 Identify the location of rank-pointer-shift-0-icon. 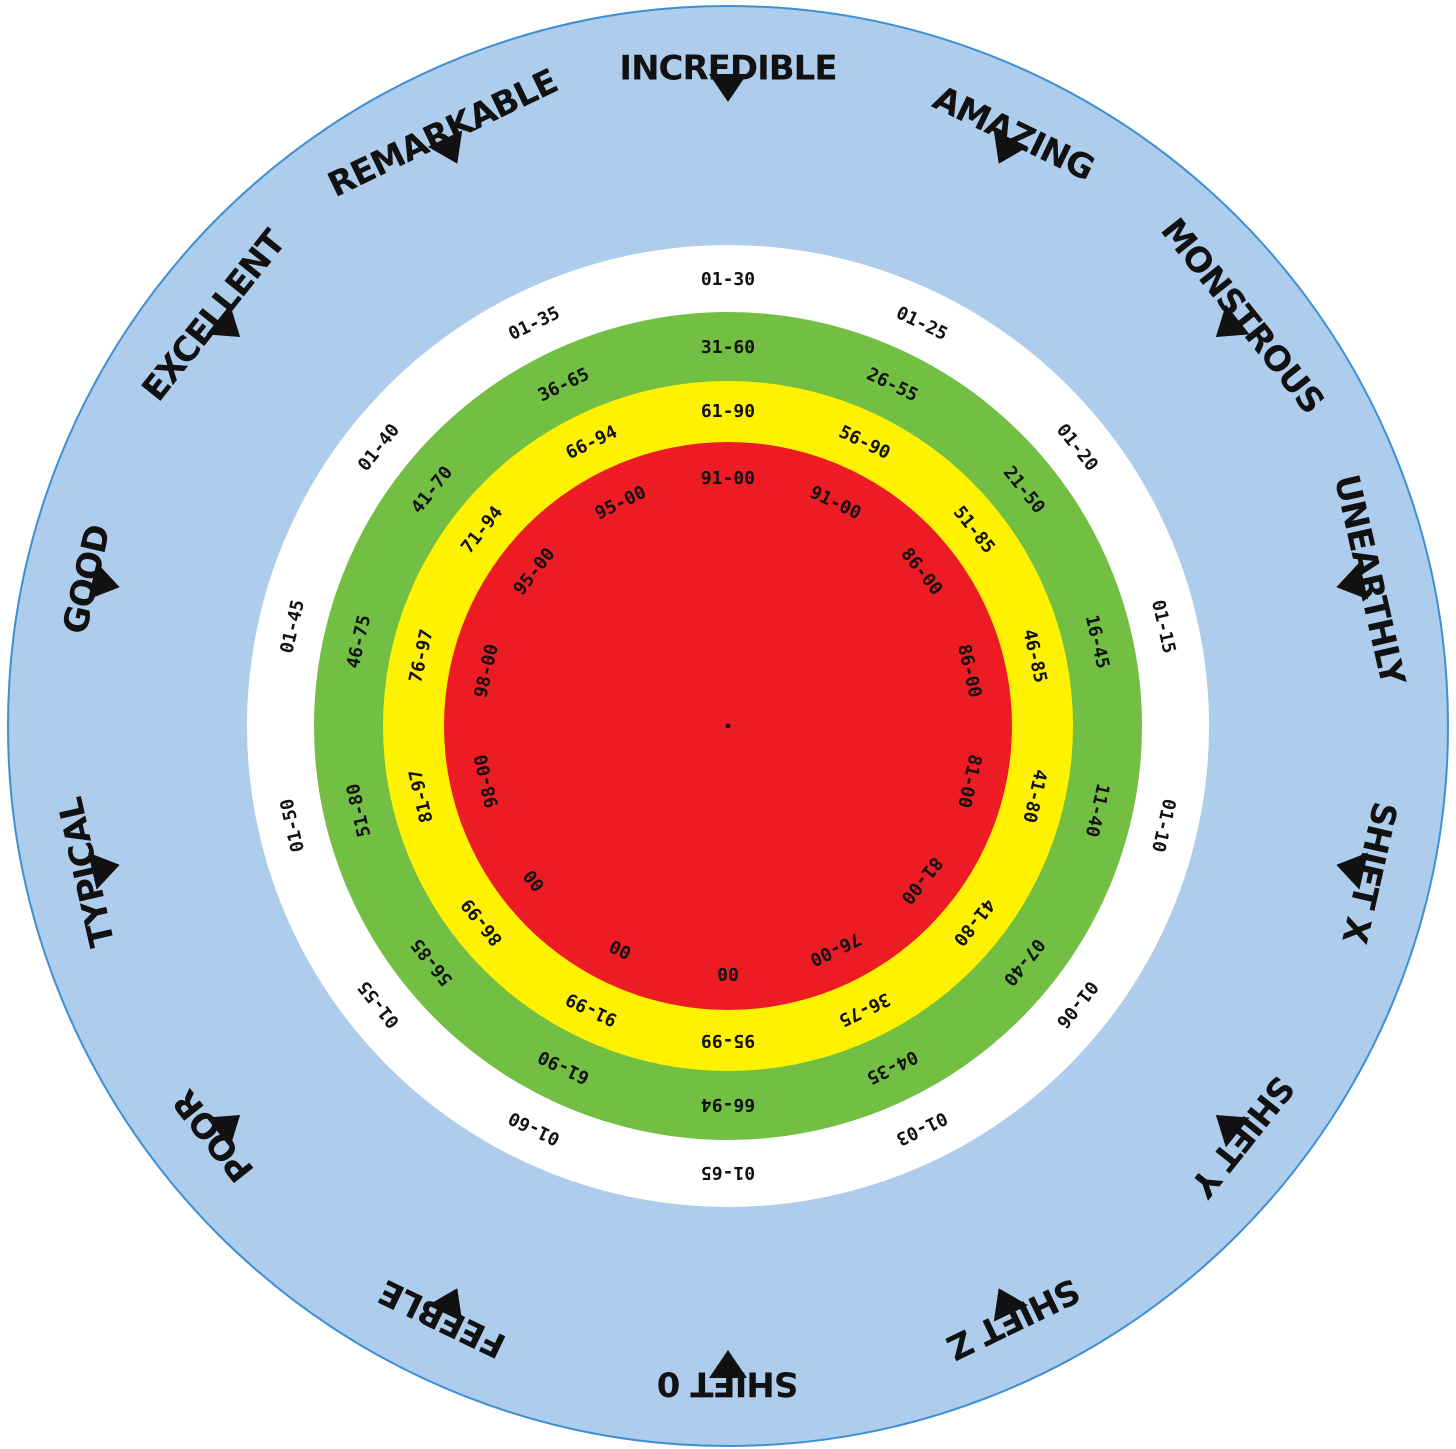
(728, 1364).